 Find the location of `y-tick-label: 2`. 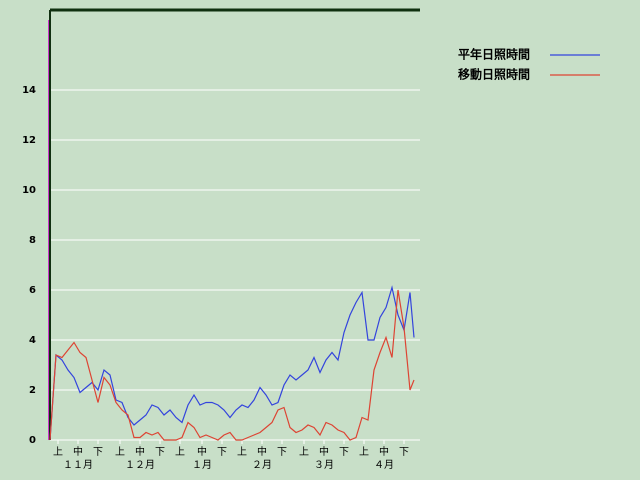

y-tick-label: 2 is located at coordinates (32, 390).